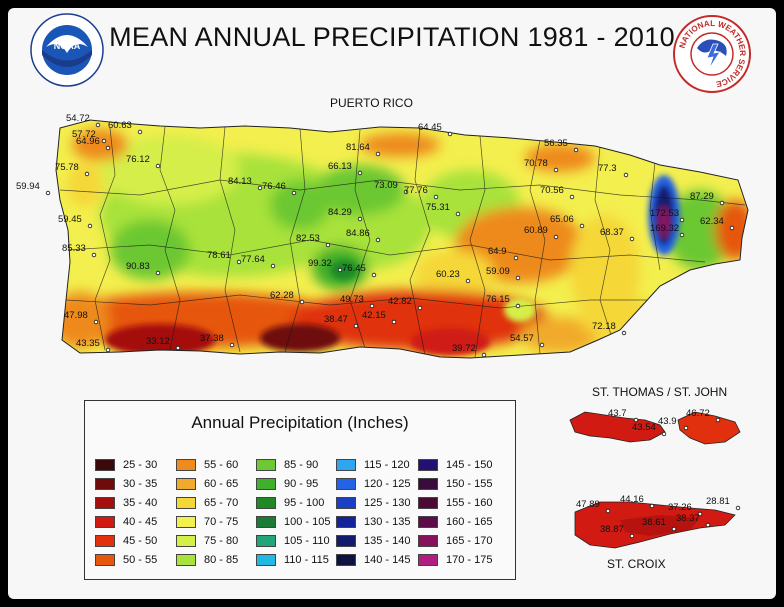 This screenshot has width=784, height=607. What do you see at coordinates (300, 422) in the screenshot?
I see `legend-title: Annual Precipitation (Inches)` at bounding box center [300, 422].